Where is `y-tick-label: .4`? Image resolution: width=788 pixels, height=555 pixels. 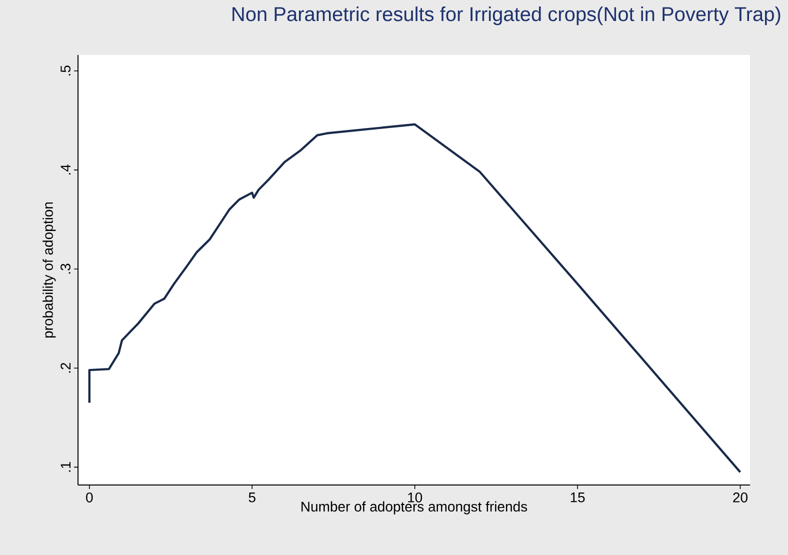 y-tick-label: .4 is located at coordinates (65, 169).